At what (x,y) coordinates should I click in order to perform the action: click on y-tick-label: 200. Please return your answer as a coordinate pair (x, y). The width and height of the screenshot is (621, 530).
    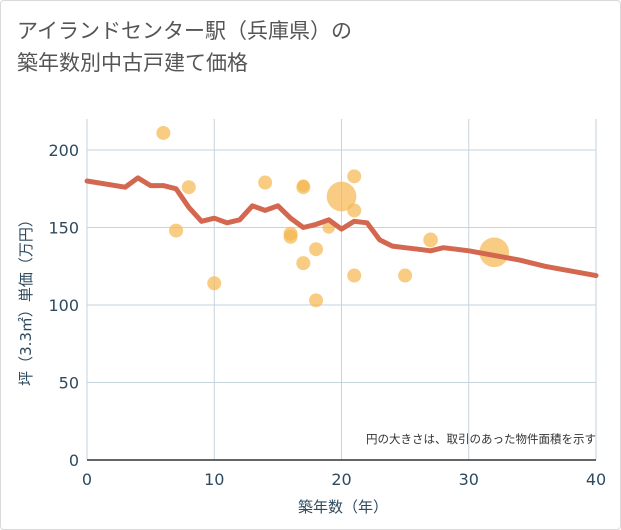
    Looking at the image, I should click on (63, 150).